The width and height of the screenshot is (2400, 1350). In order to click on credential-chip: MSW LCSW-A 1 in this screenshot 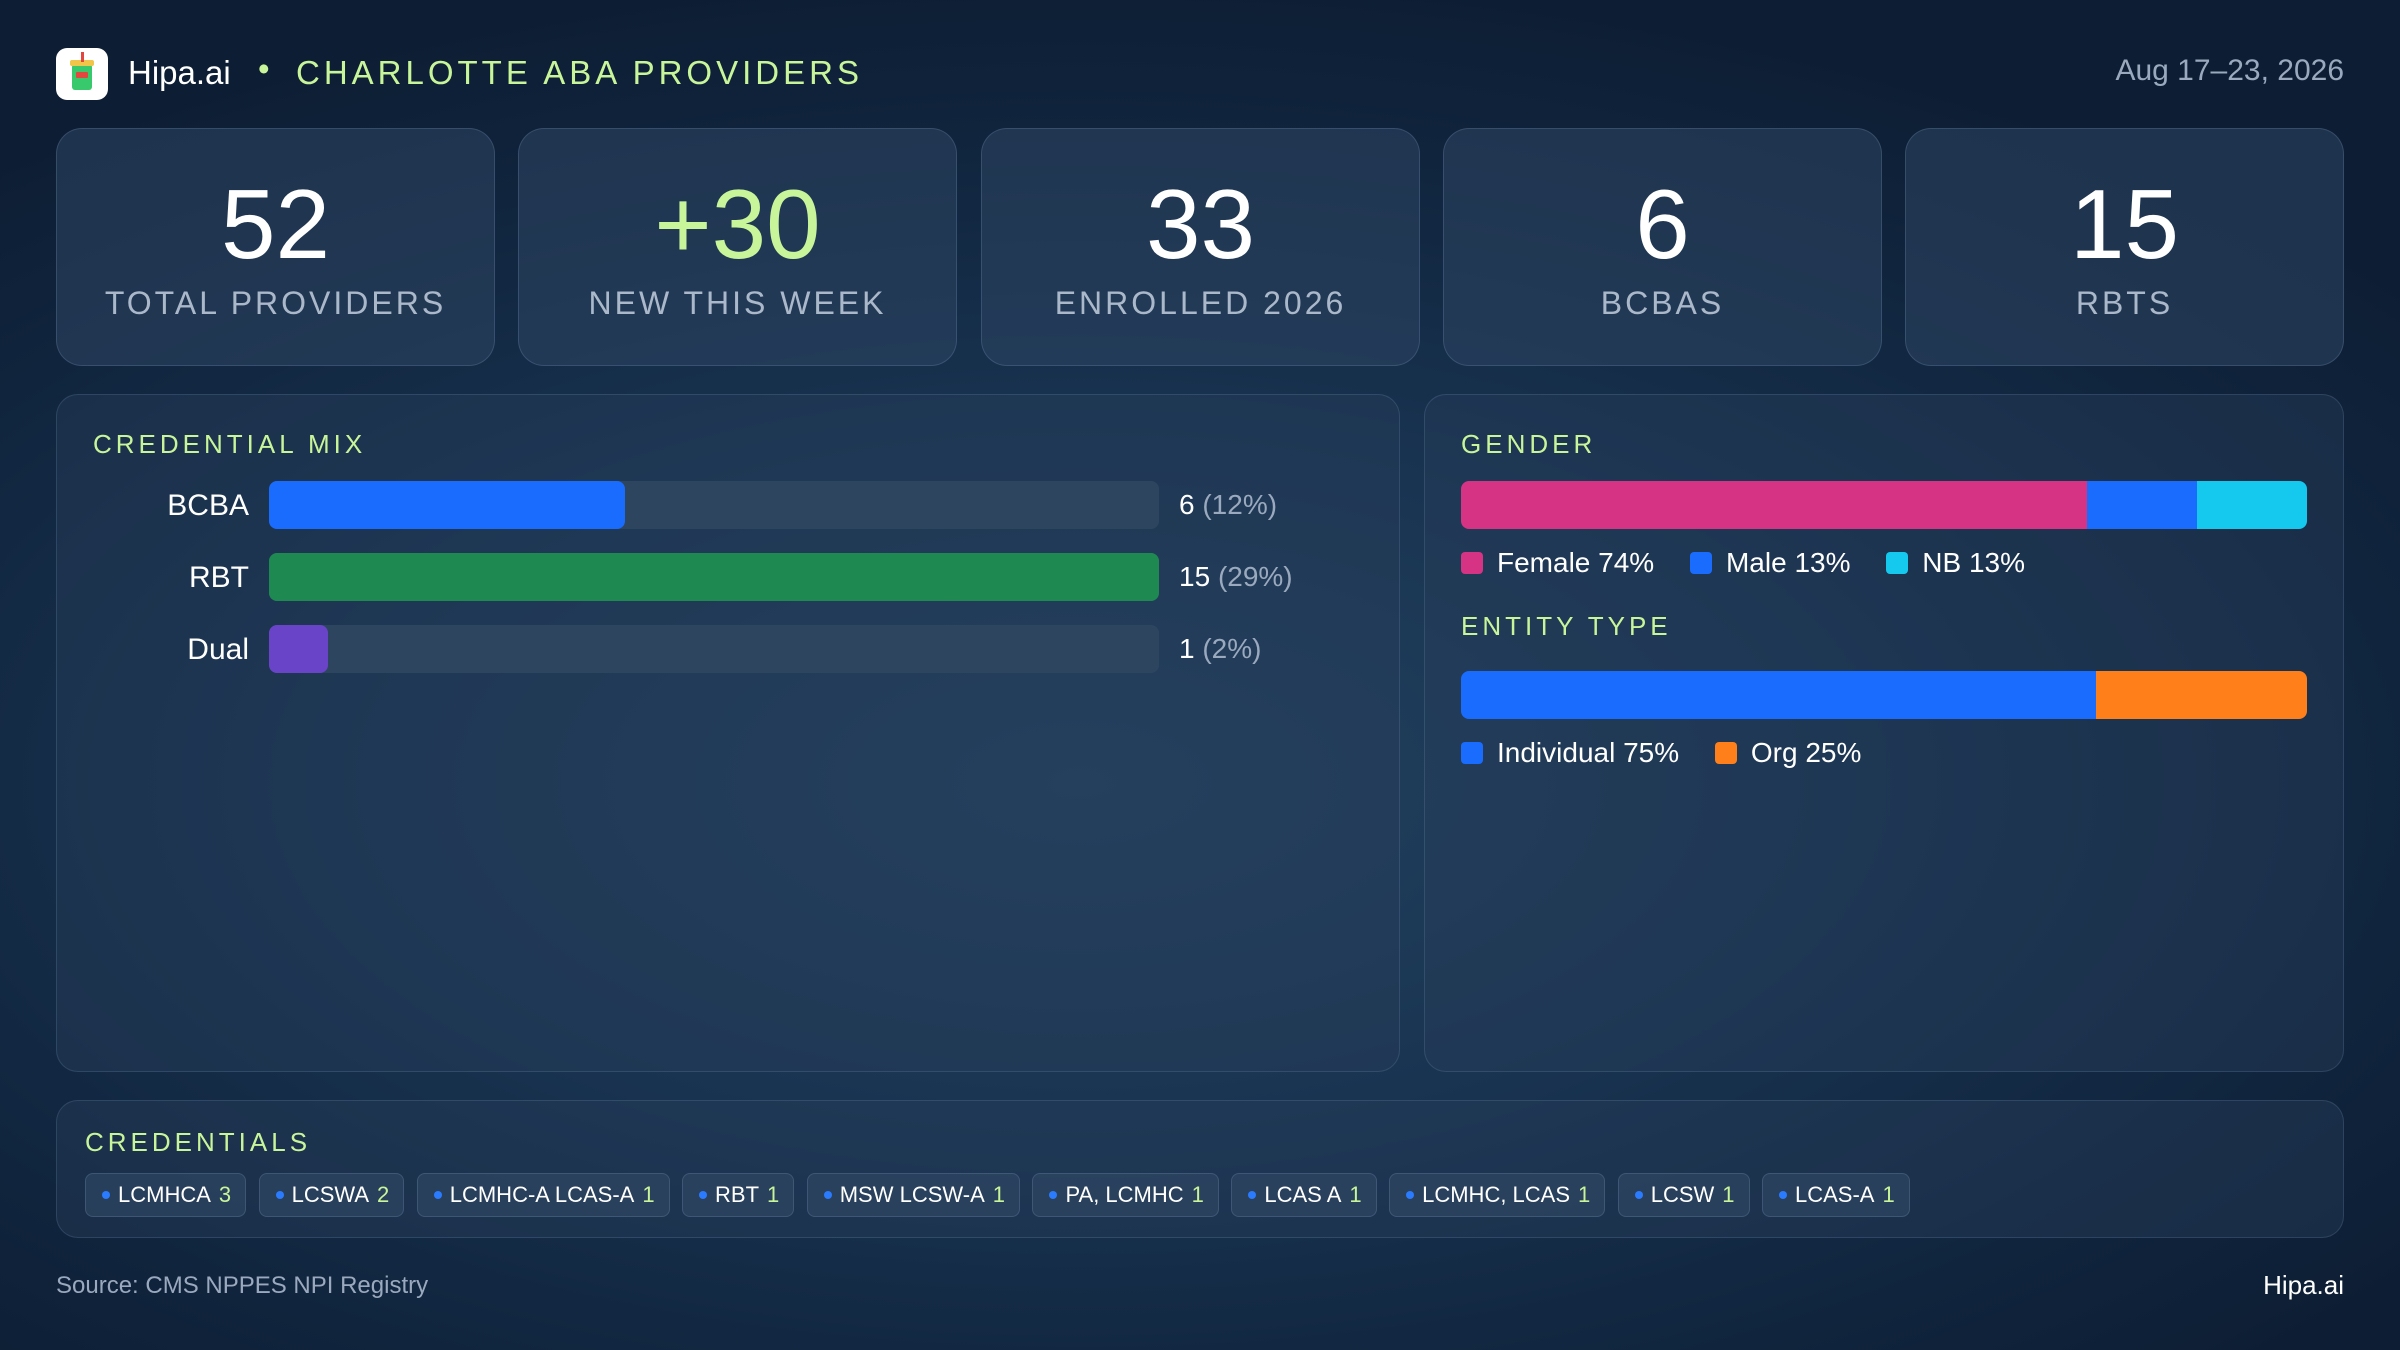, I will do `click(913, 1195)`.